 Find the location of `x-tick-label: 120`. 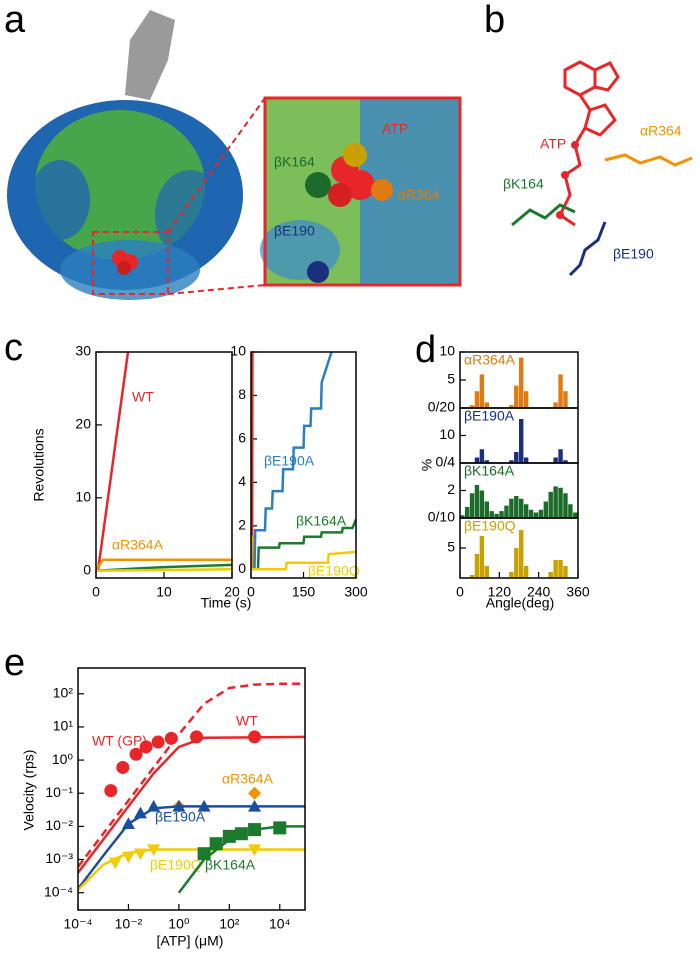

x-tick-label: 120 is located at coordinates (500, 592).